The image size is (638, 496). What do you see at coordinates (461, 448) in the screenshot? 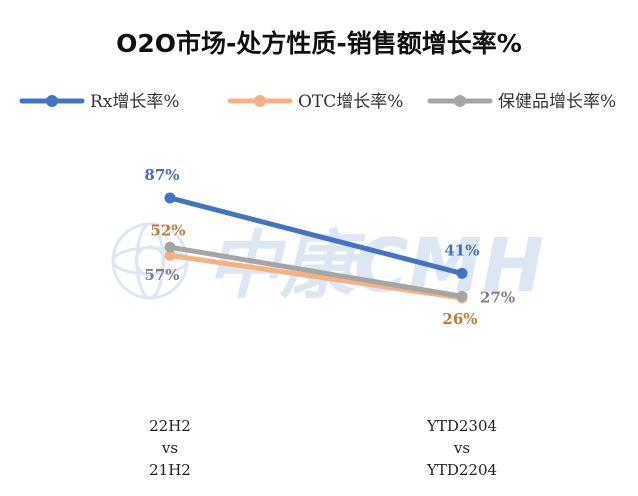
I see `x-tick-label-1-1: vs` at bounding box center [461, 448].